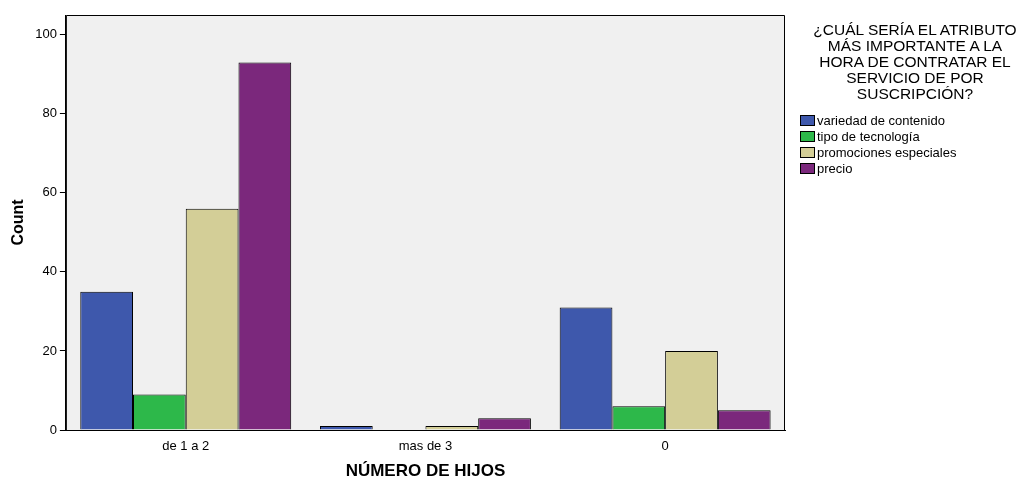  I want to click on x-axis-title: NÚMERO DE HIJOS, so click(425, 471).